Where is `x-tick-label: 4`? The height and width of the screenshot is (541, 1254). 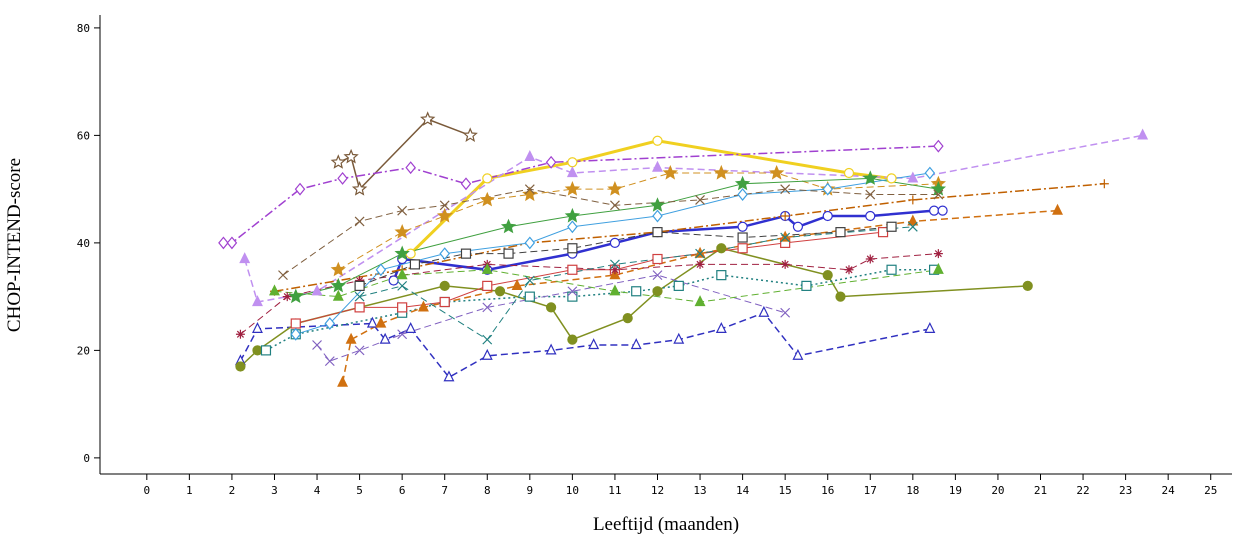
x-tick-label: 4 is located at coordinates (317, 490).